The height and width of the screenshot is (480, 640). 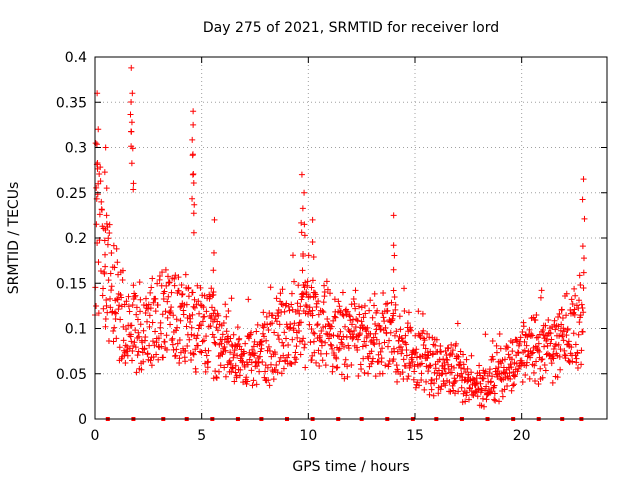 I want to click on x-tick-label: 10, so click(x=308, y=436).